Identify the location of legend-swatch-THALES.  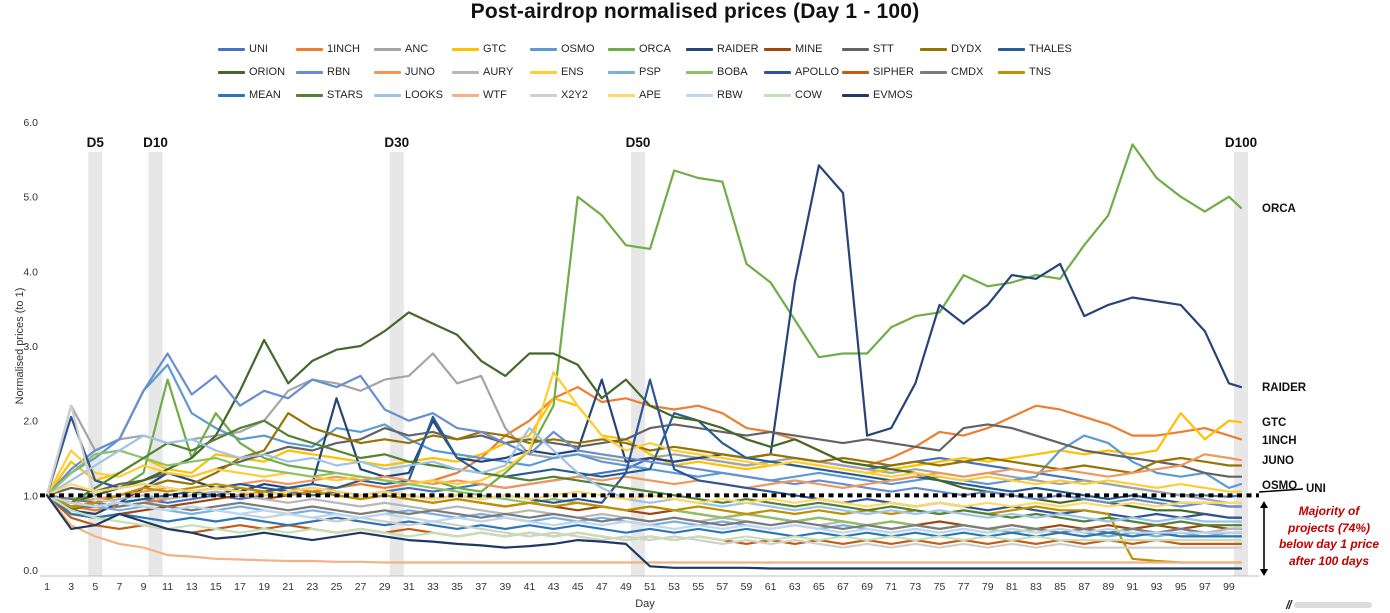
(1011, 49).